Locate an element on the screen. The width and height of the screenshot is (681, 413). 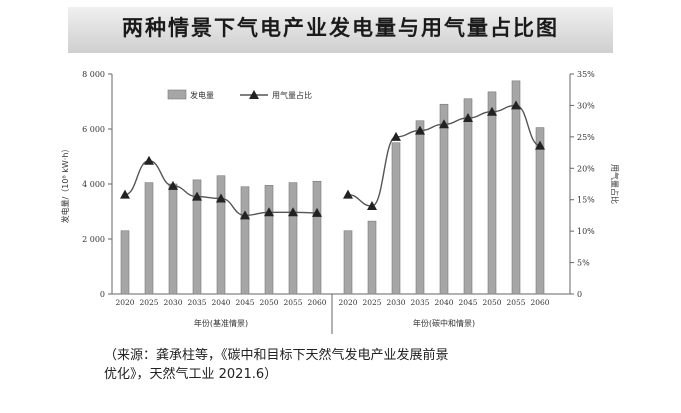
right-tick-label: 20% is located at coordinates (586, 168).